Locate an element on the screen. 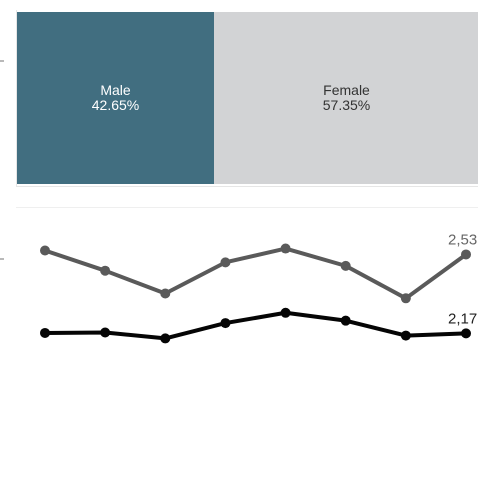 The height and width of the screenshot is (482, 478). segment-label-male-value: 42.65% is located at coordinates (115, 105).